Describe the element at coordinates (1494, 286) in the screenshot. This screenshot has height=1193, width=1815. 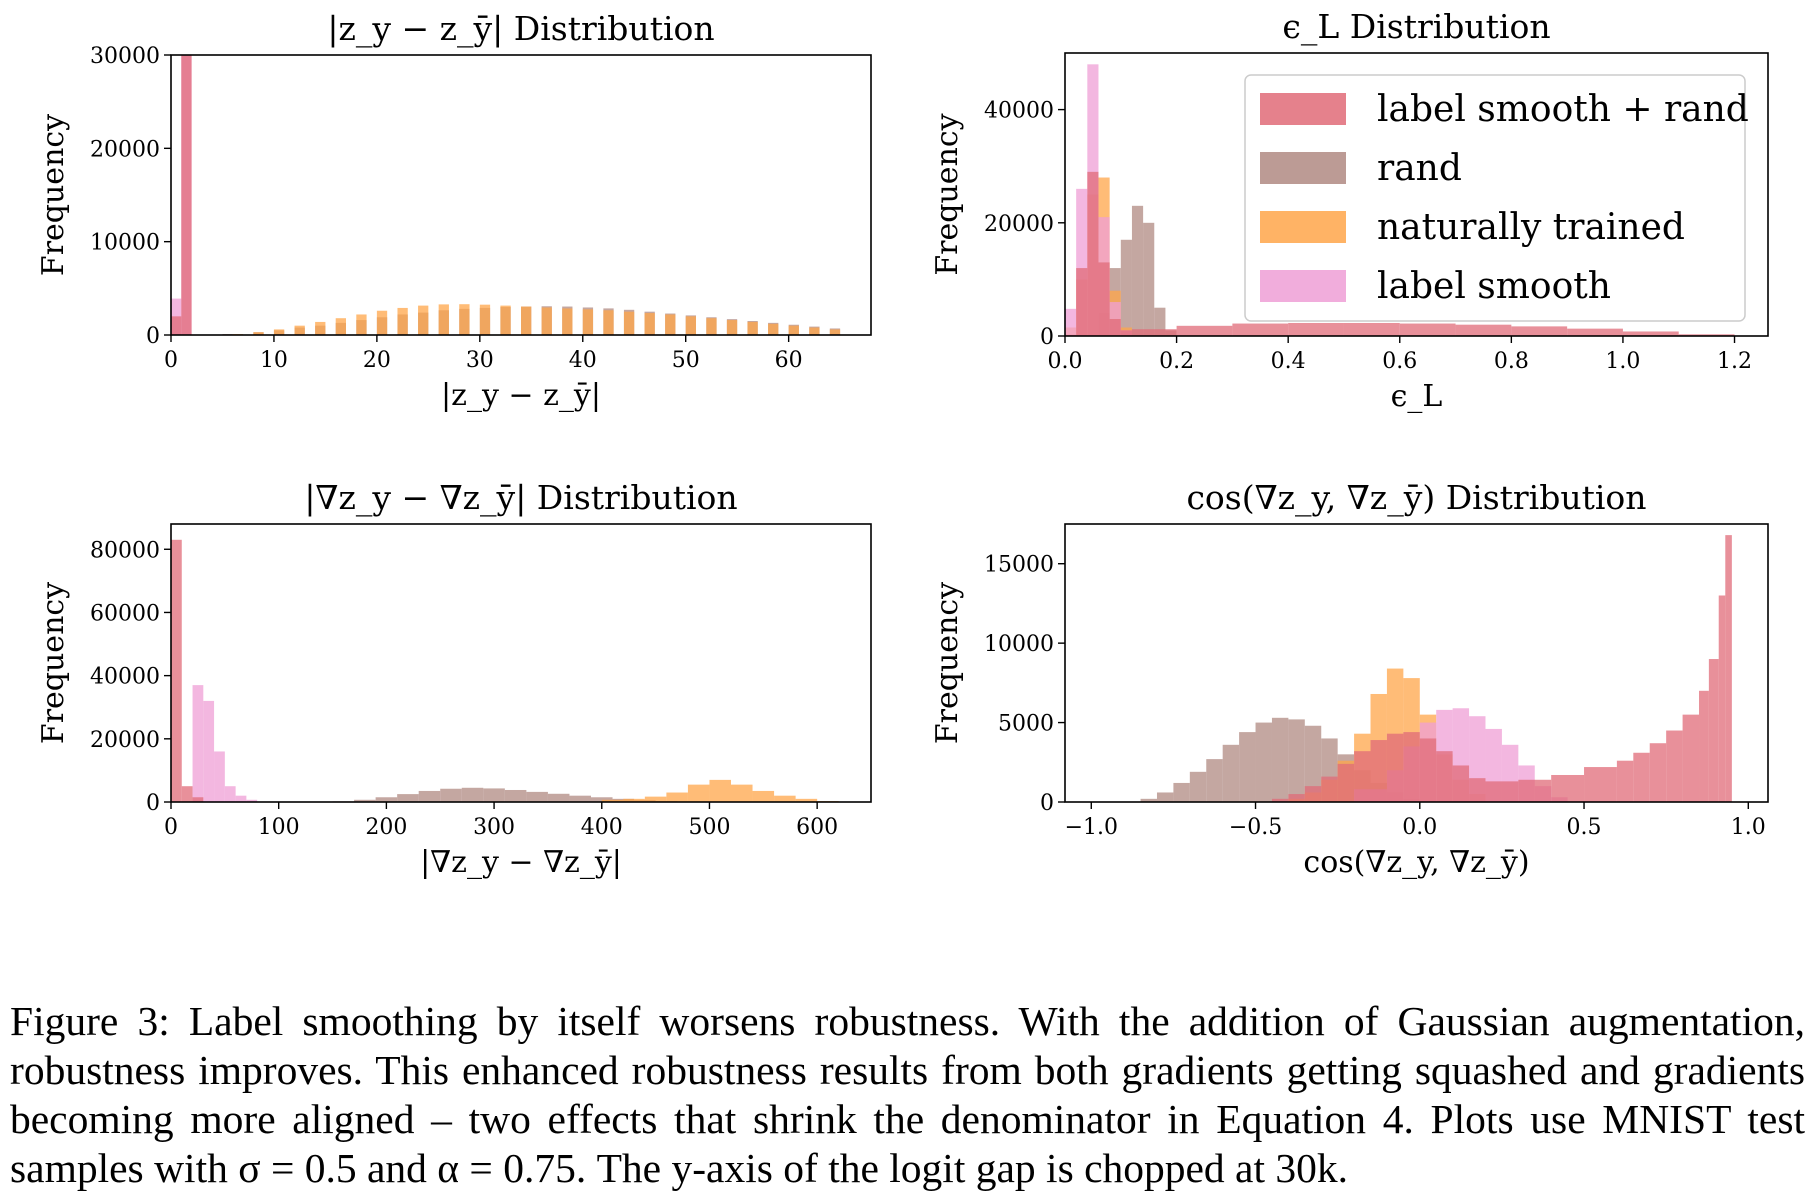
I see `legend-label: label smooth` at that location.